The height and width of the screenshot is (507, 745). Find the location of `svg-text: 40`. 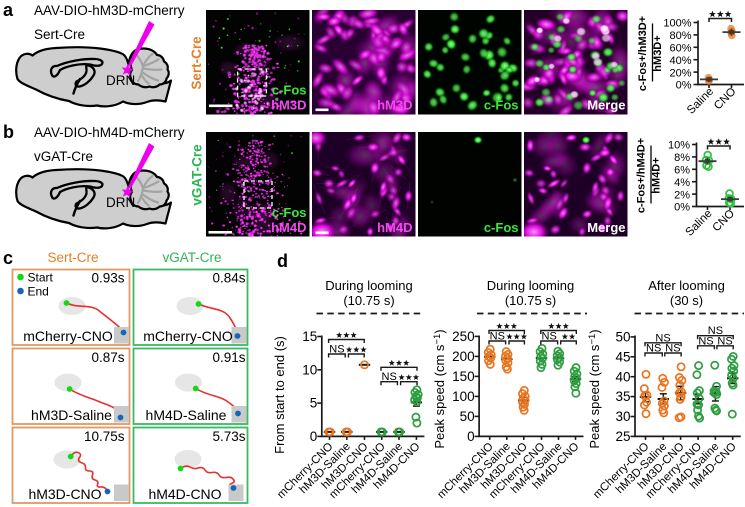

svg-text: 40 is located at coordinates (622, 376).